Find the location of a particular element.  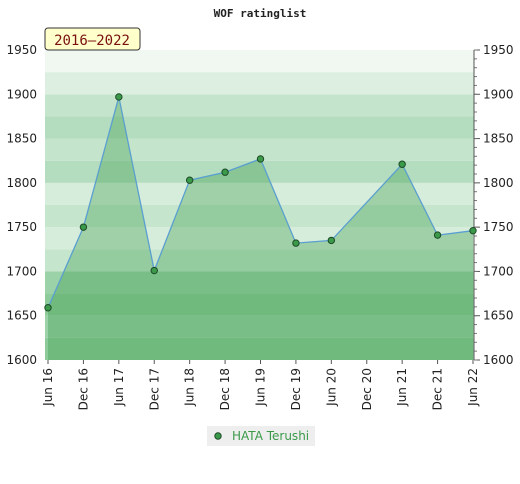

x-tick-label: Dec 19 is located at coordinates (296, 389).